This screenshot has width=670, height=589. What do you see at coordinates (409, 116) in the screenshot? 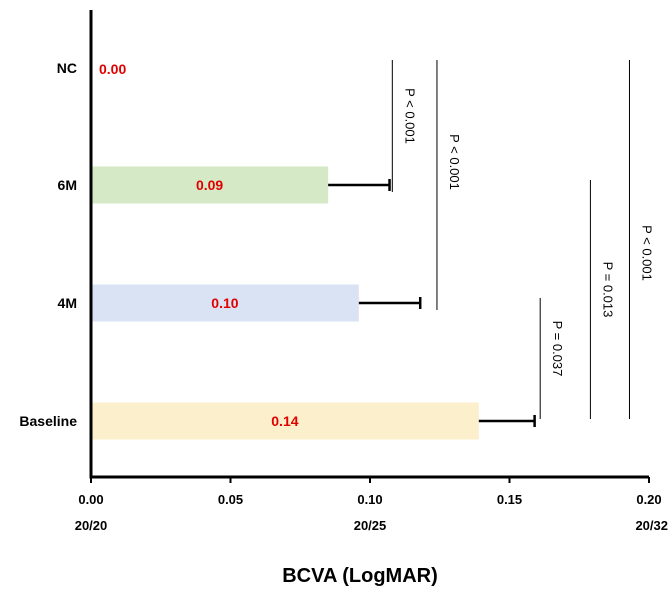
I see `p-value-label-1: P < 0.001` at bounding box center [409, 116].